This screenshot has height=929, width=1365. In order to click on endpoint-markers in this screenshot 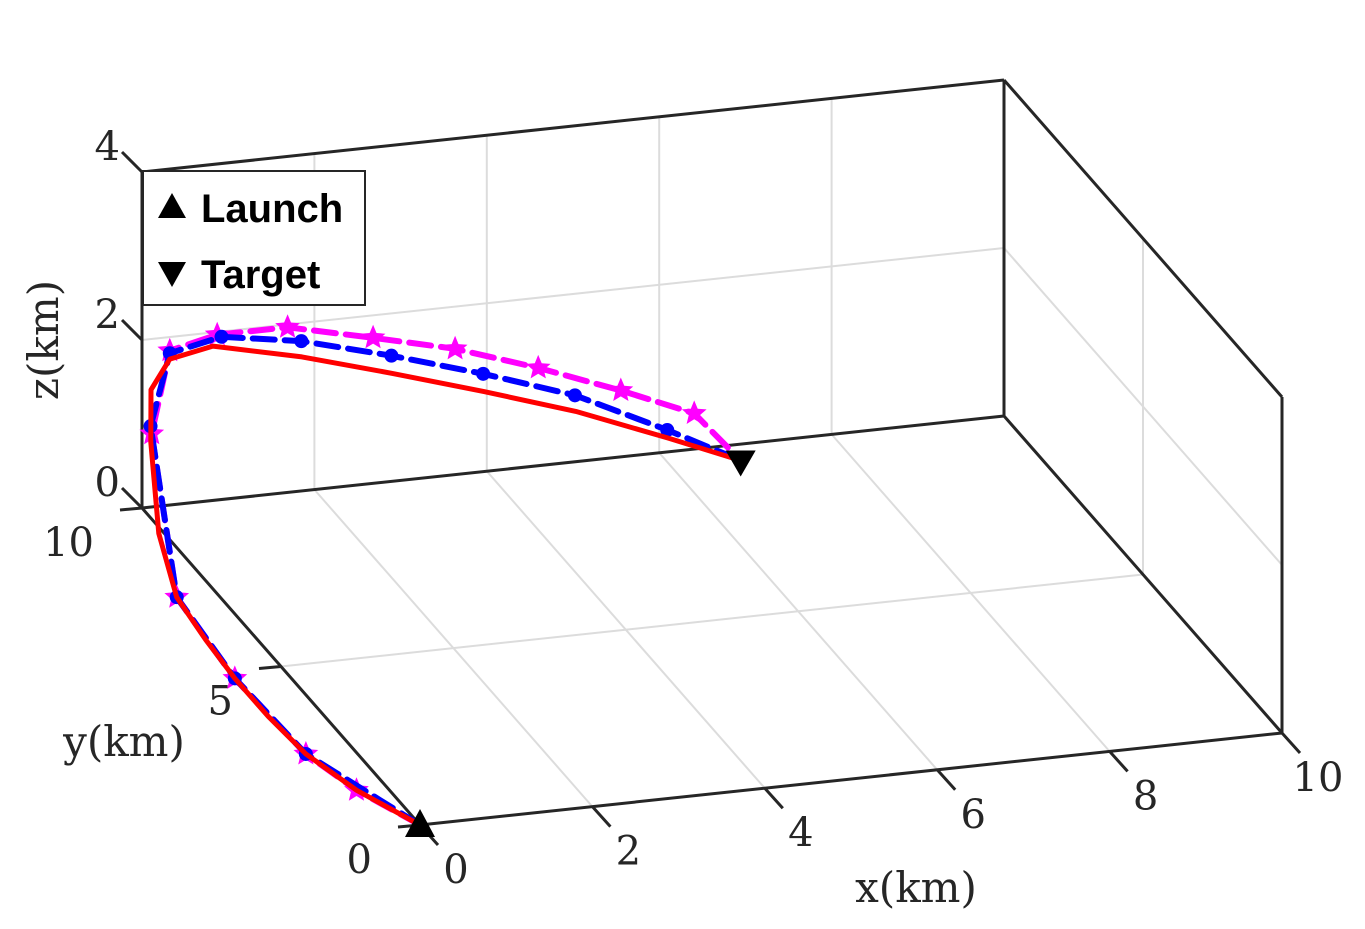, I will do `click(580, 643)`.